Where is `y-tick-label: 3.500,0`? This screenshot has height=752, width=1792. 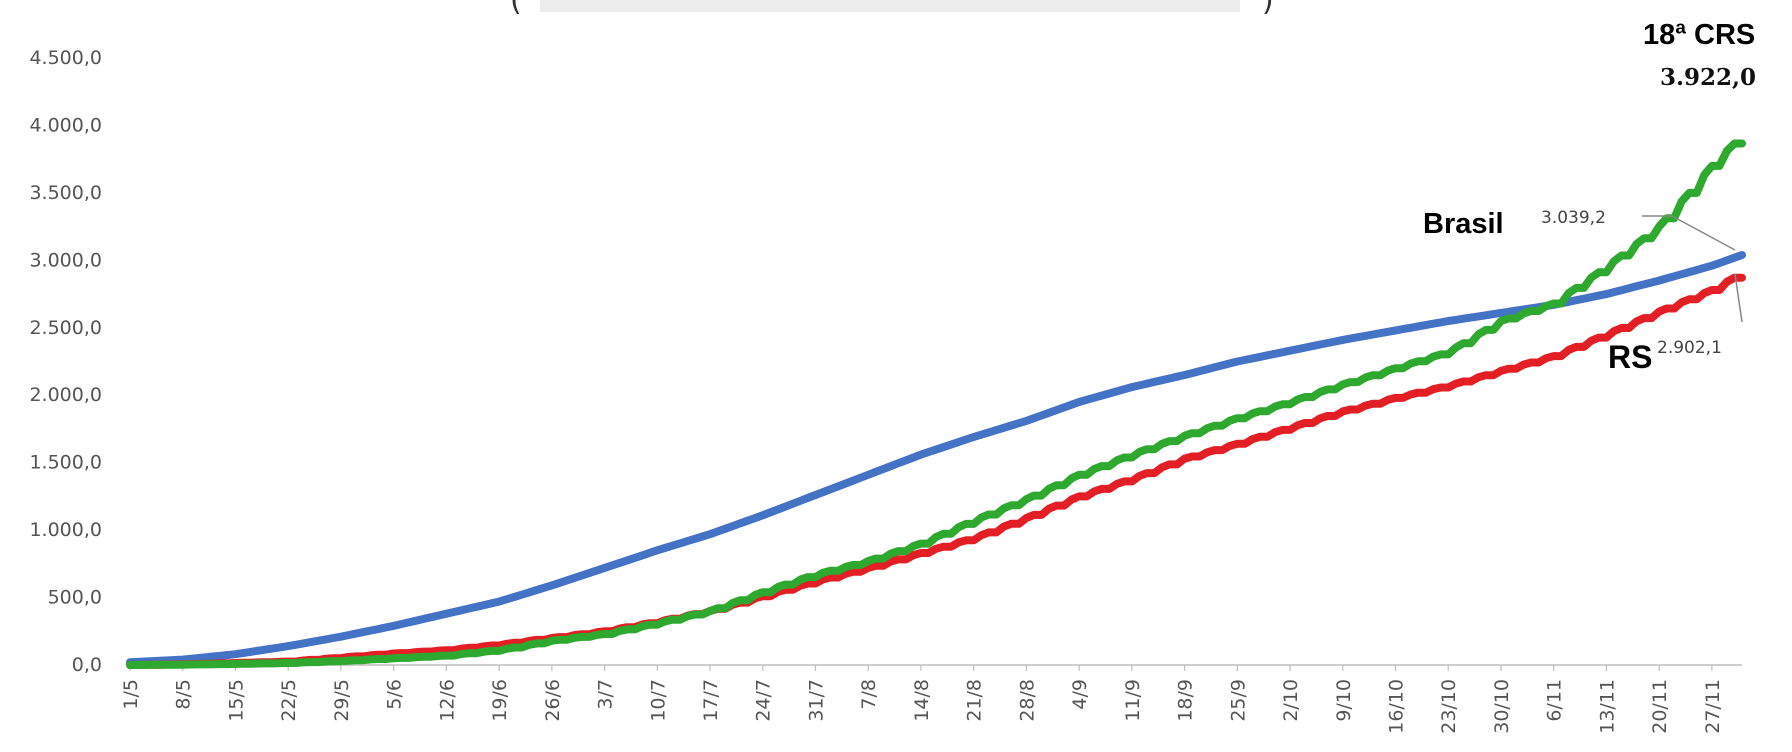
y-tick-label: 3.500,0 is located at coordinates (65, 193).